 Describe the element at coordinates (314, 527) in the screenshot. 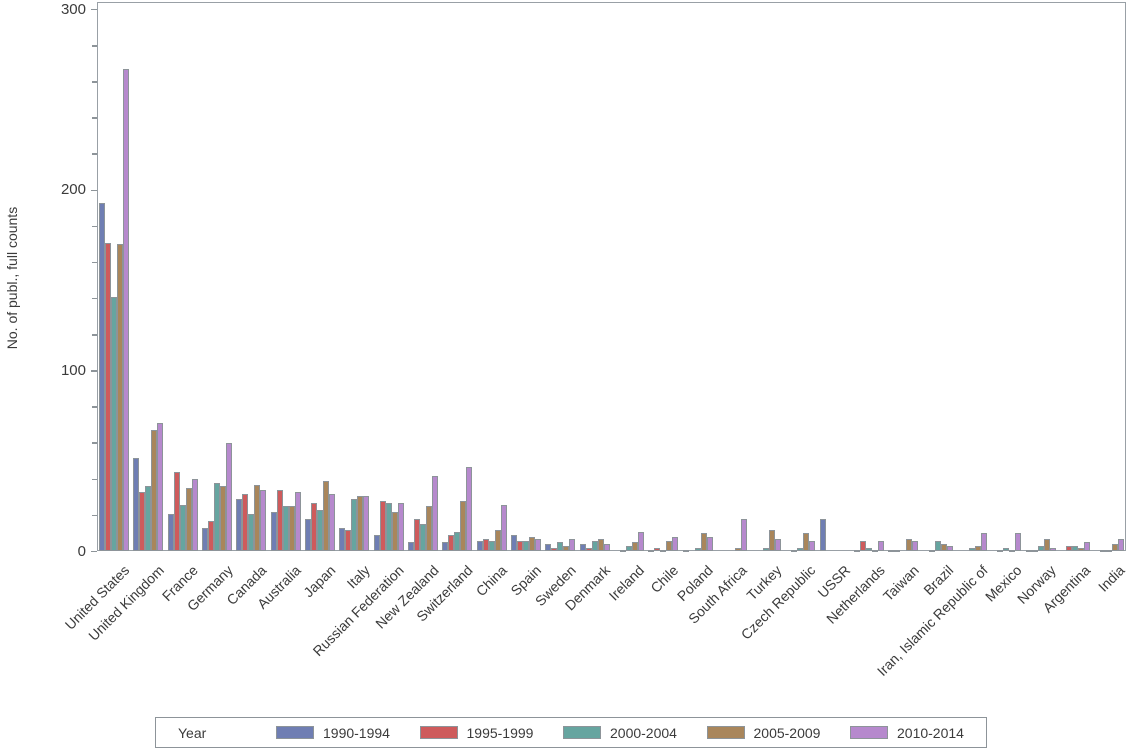

I see `bar-1995-1999-Japan` at that location.